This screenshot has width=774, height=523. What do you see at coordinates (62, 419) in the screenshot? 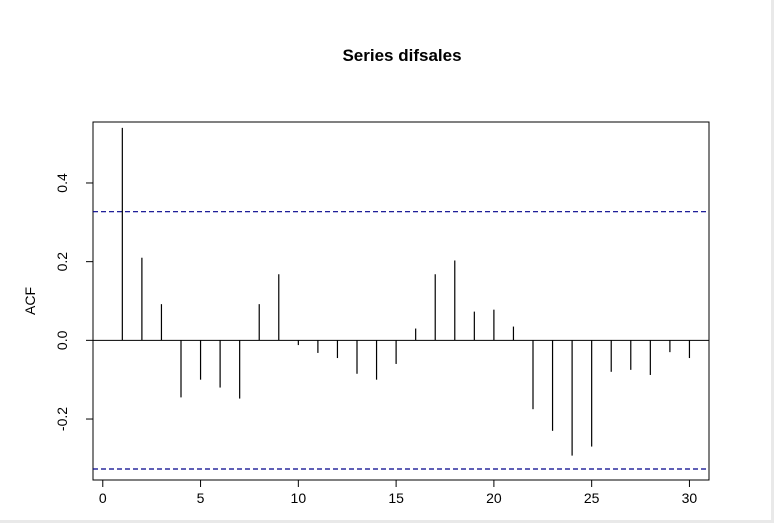
I see `y-tick-label: -0.2` at bounding box center [62, 419].